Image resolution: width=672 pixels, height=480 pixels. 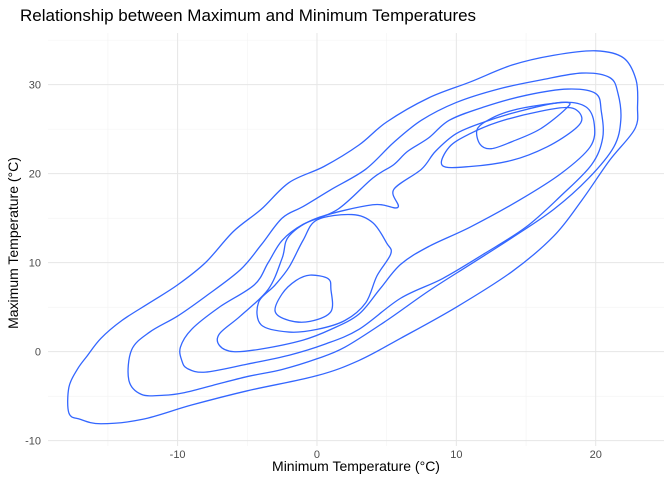 What do you see at coordinates (386, 455) in the screenshot?
I see `x-axis-ticks: -10 0 10 20` at bounding box center [386, 455].